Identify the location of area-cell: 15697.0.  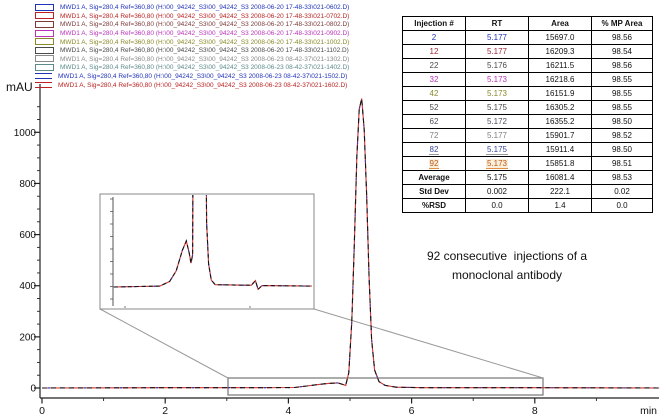
(560, 37).